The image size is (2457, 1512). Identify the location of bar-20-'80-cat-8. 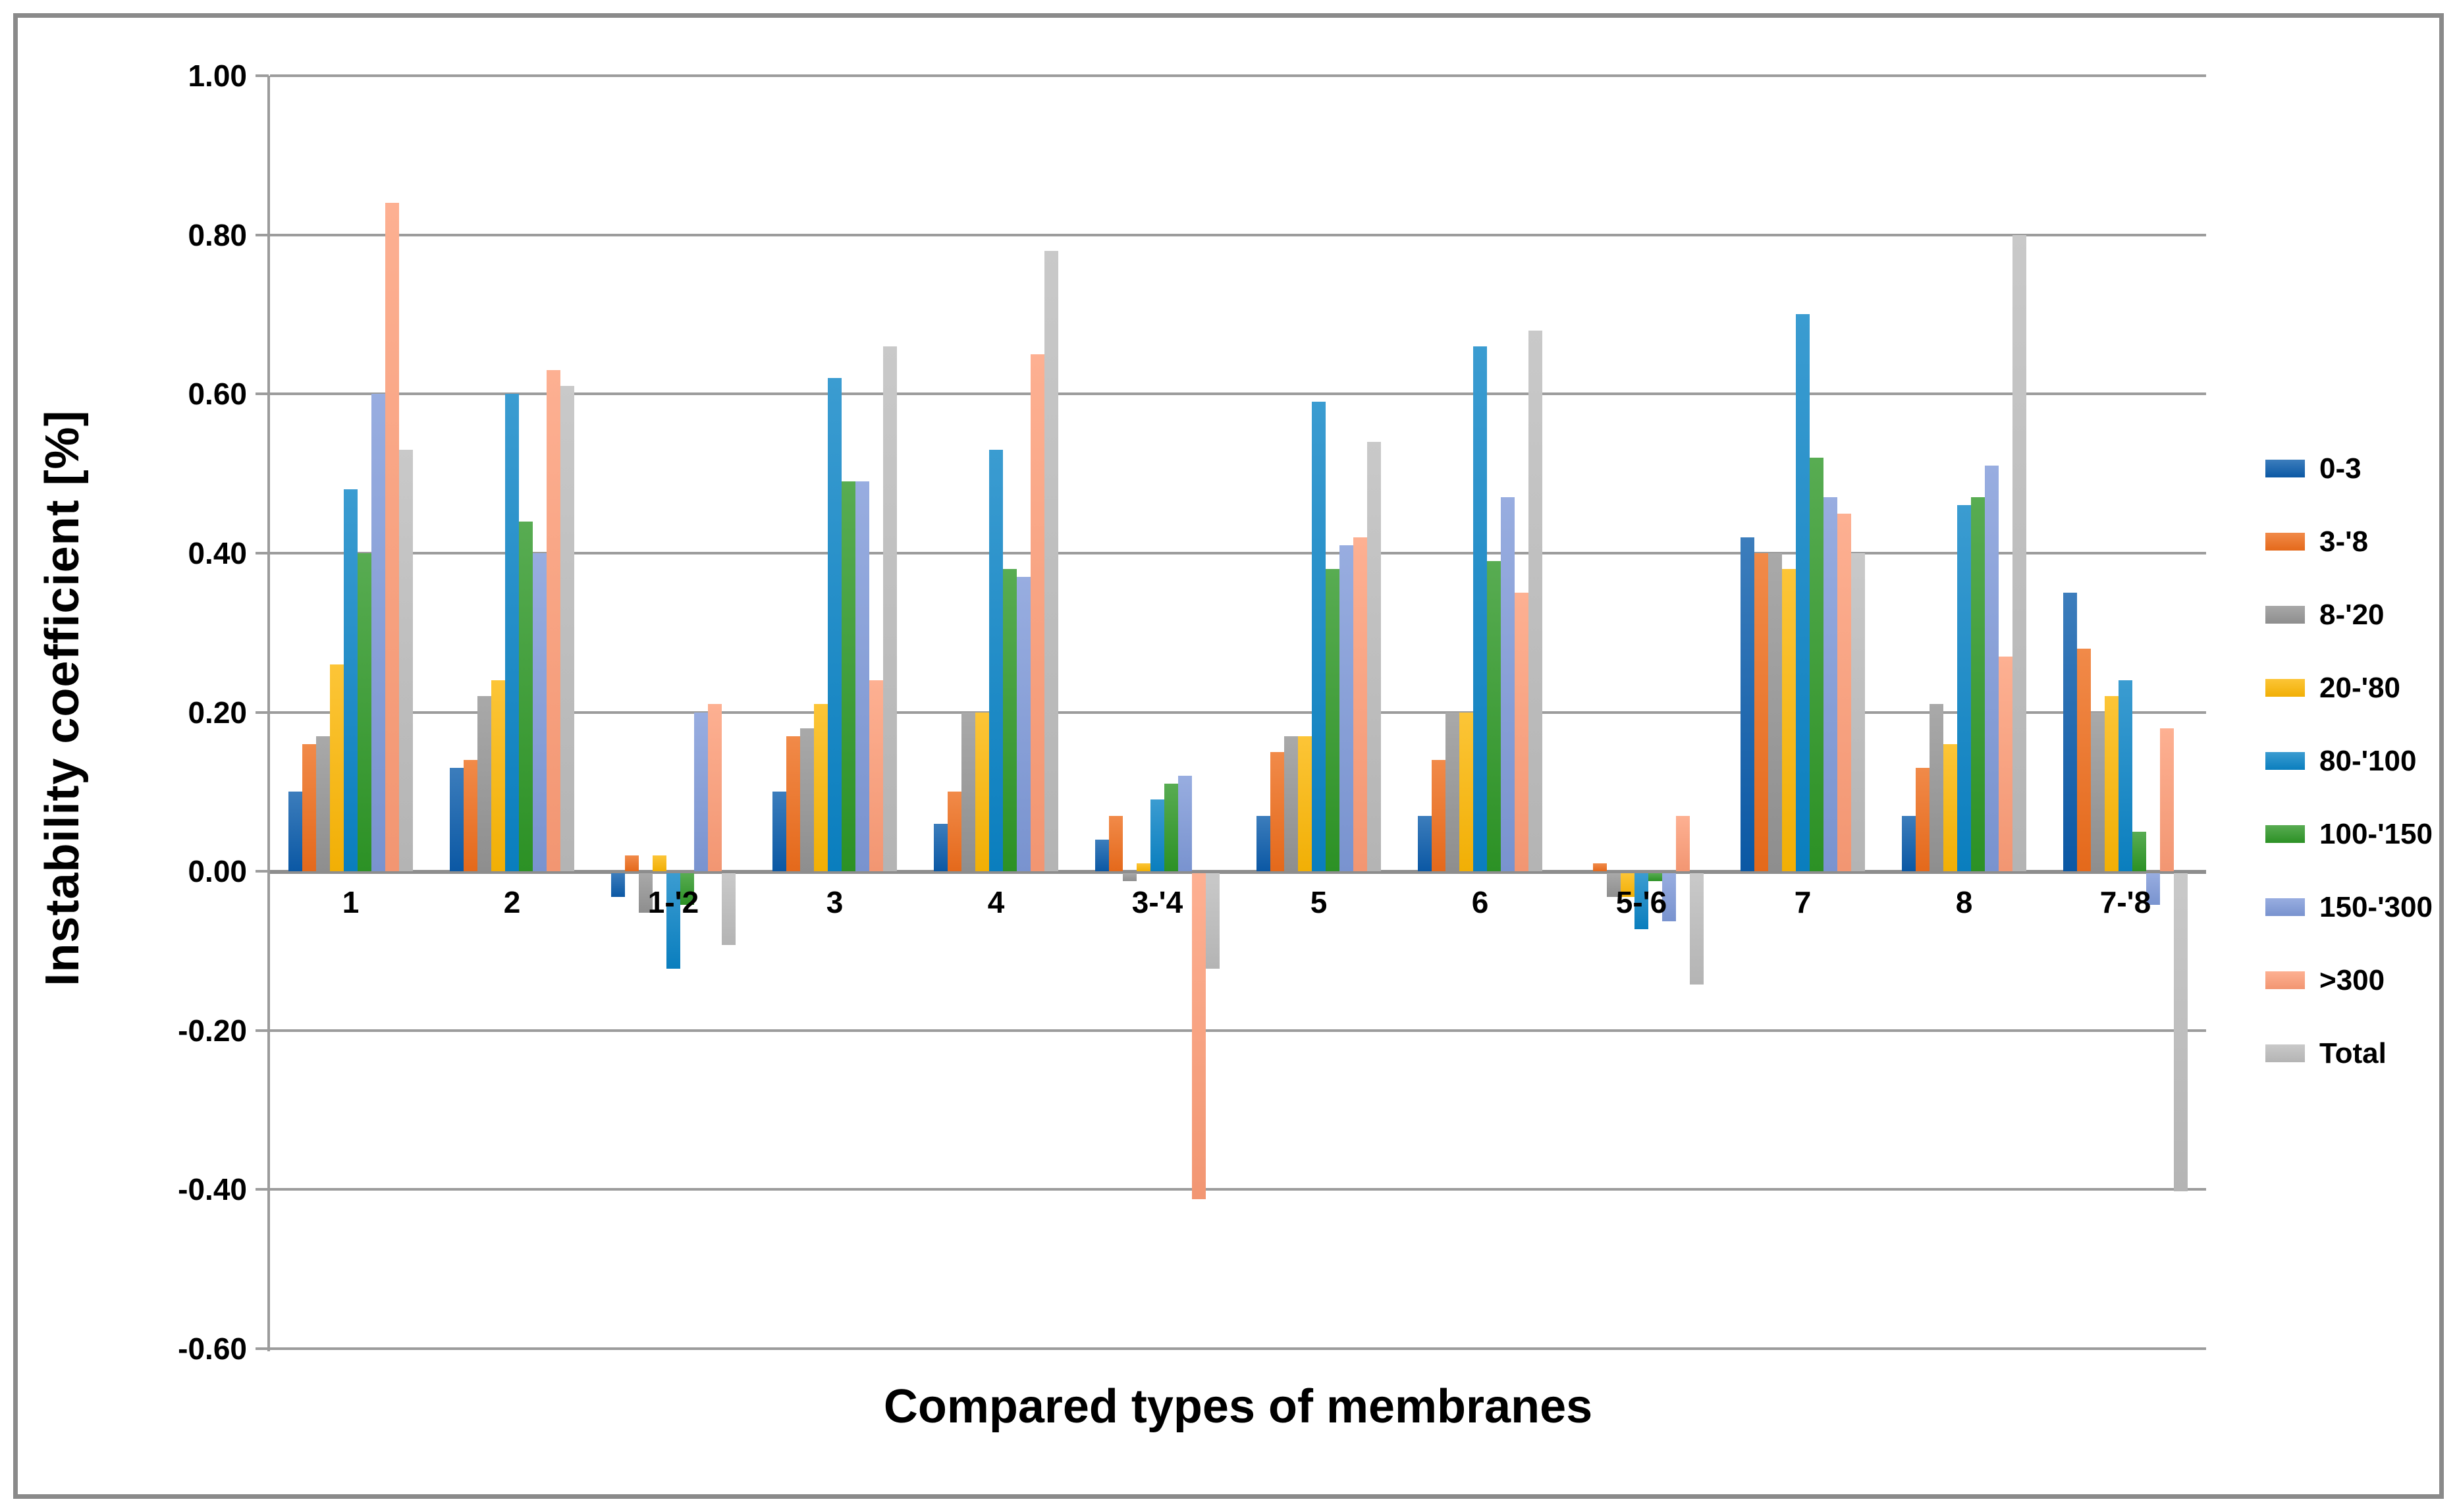
(1950, 807).